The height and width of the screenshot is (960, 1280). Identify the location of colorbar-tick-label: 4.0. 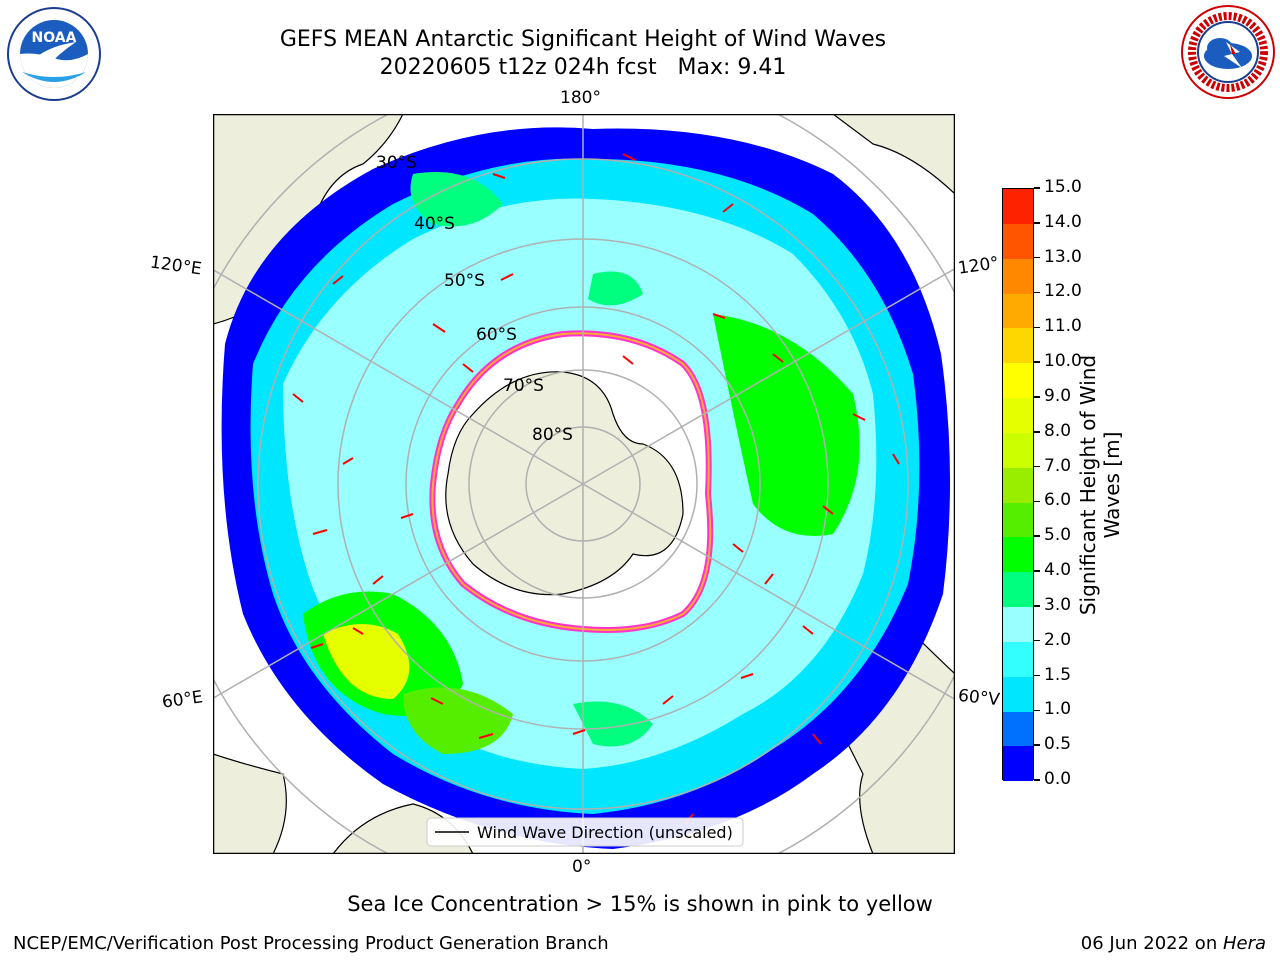
(1058, 570).